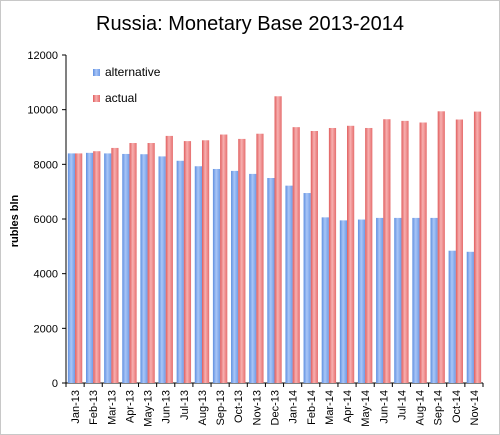 The image size is (500, 435). I want to click on x-tick-label: May-13, so click(149, 408).